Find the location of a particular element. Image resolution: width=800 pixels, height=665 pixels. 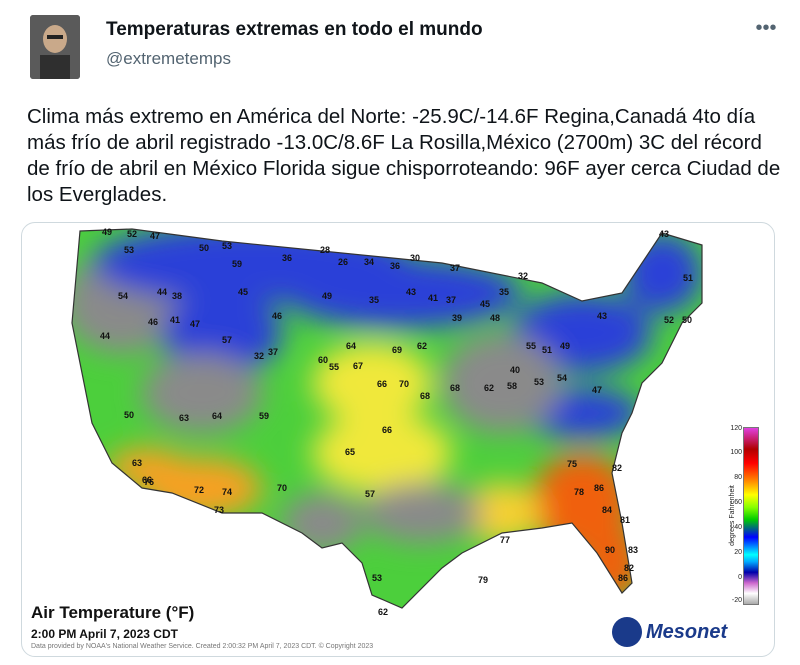

legend-tick: 40 is located at coordinates (738, 527).